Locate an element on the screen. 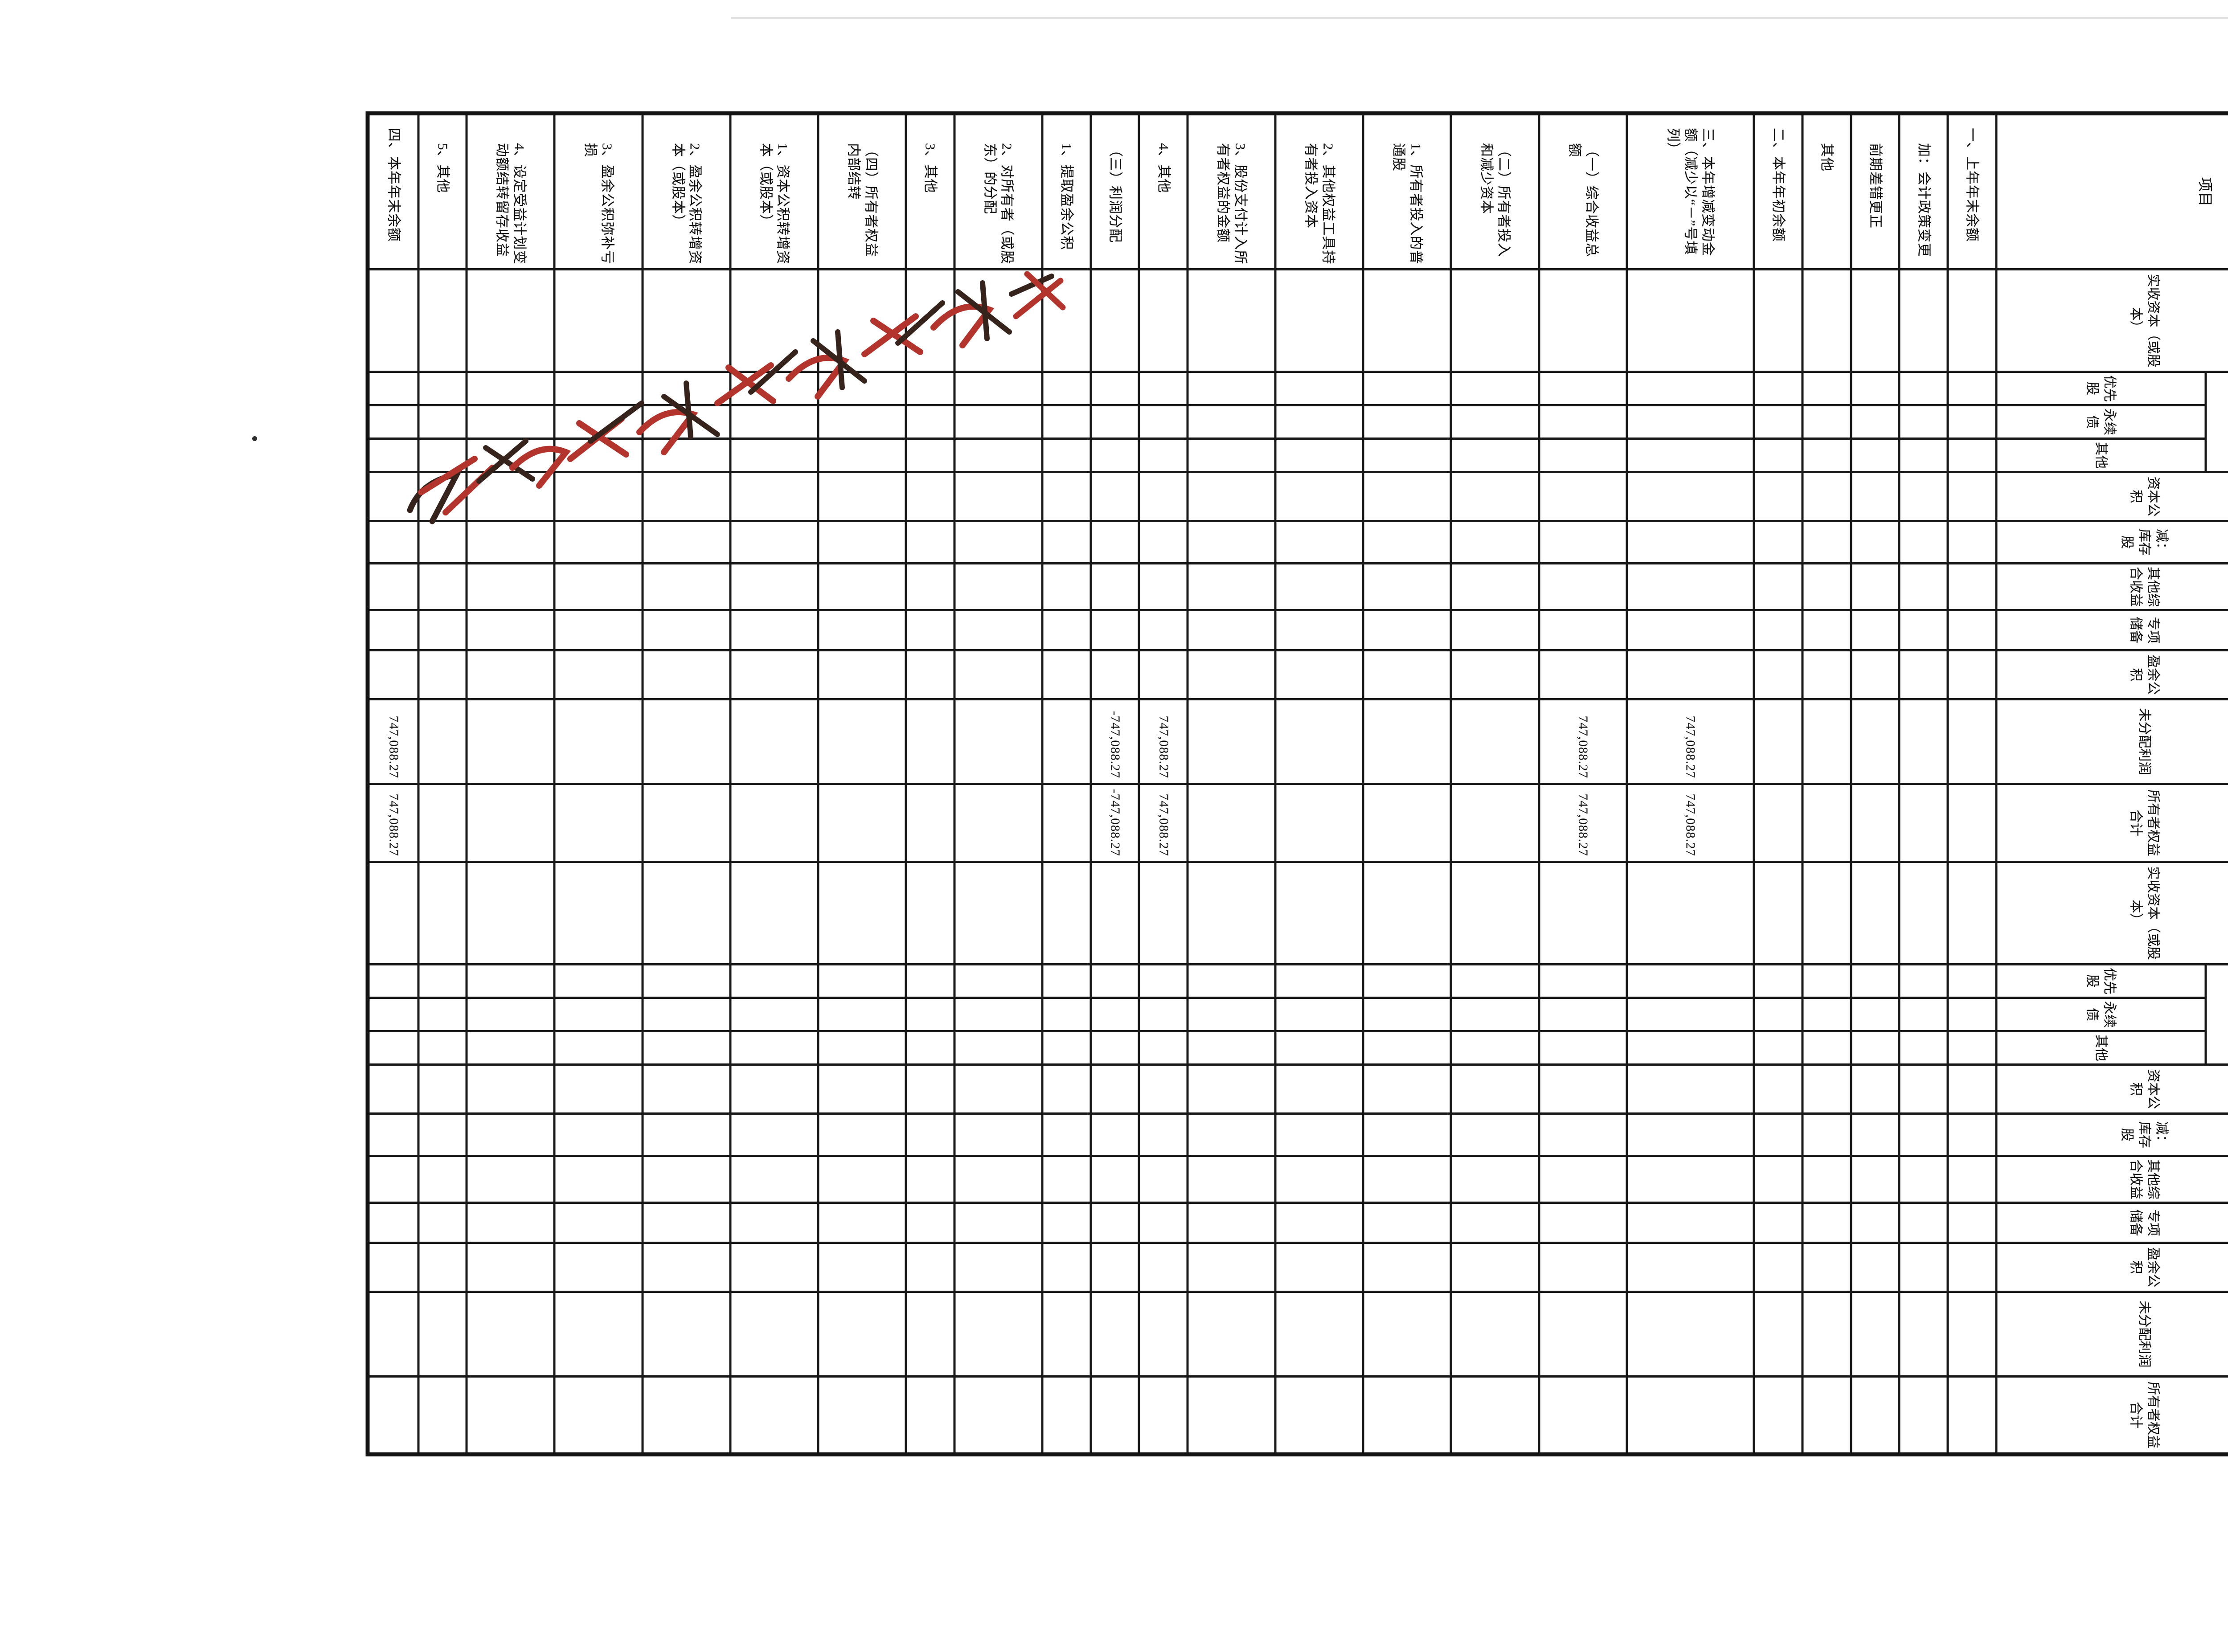  col-header-total-equity: 所有者权益合计 is located at coordinates (2112, 1415).